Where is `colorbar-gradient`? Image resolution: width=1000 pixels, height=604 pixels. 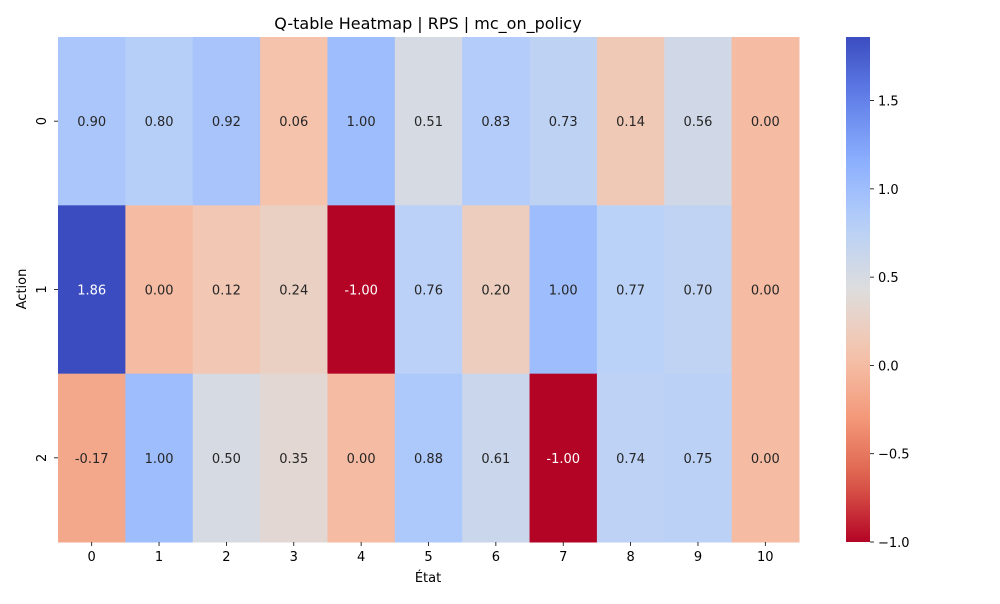
colorbar-gradient is located at coordinates (858, 289).